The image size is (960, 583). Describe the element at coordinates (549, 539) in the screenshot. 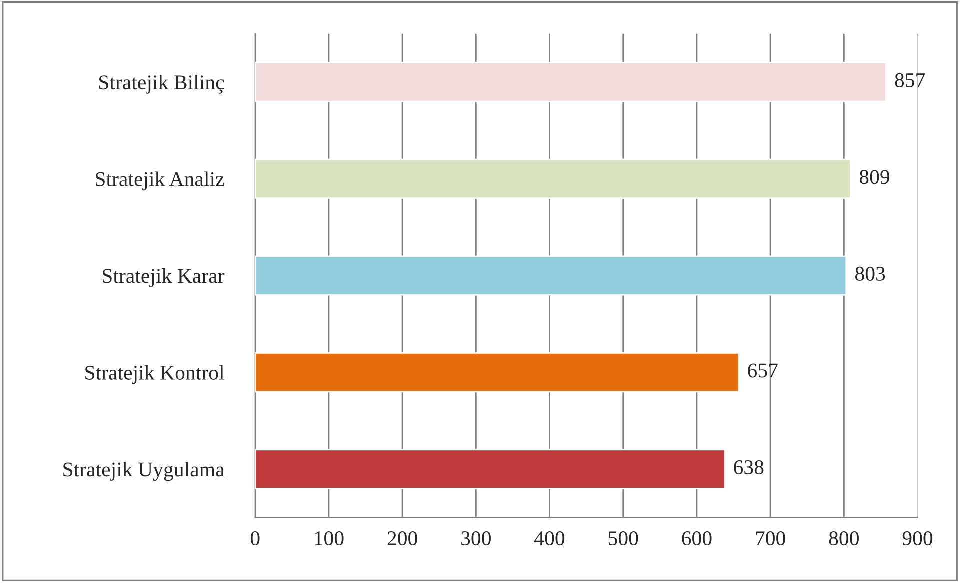

I see `x-tick-label: 400` at that location.